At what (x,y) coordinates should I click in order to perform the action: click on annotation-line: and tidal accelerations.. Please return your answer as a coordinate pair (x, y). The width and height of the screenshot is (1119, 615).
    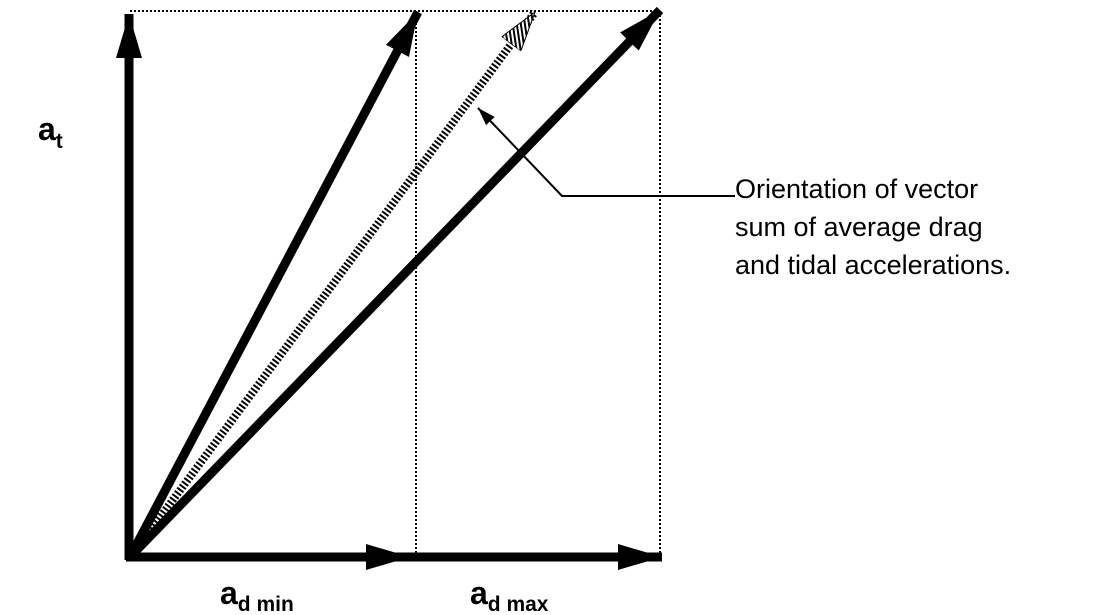
    Looking at the image, I should click on (873, 265).